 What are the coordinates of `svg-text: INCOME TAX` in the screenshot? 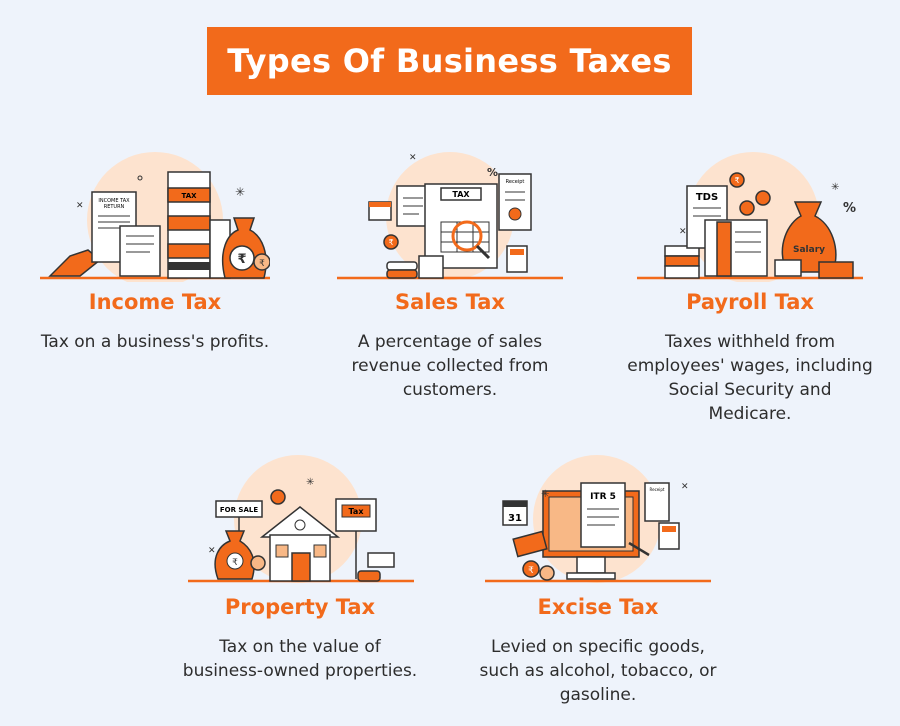 It's located at (114, 201).